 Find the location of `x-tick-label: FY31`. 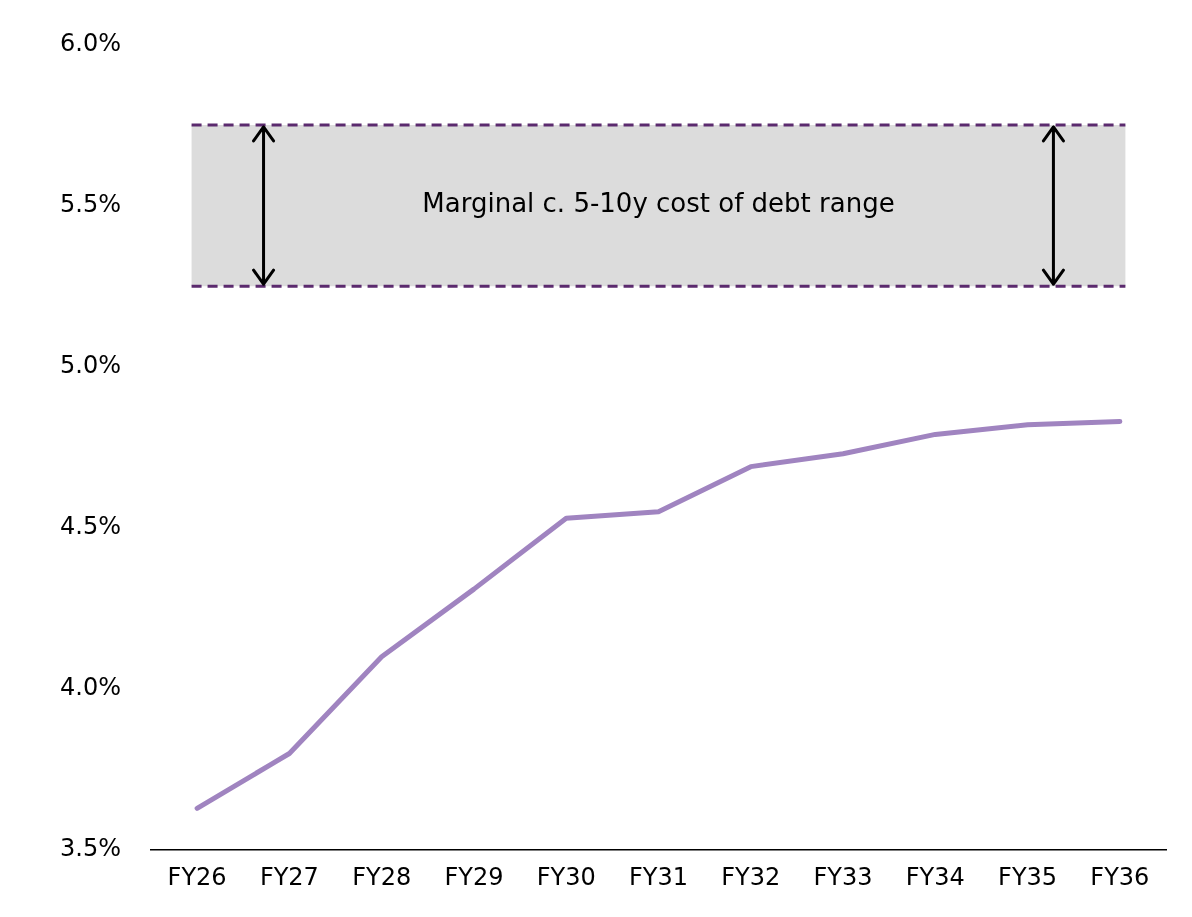

x-tick-label: FY31 is located at coordinates (658, 876).